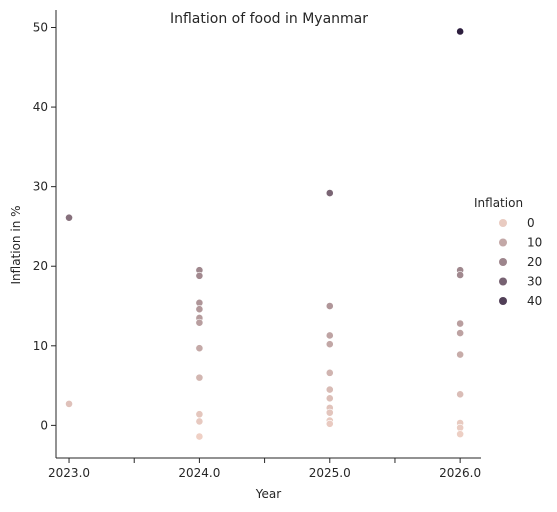 The image size is (557, 512). I want to click on y-tick-label: 30, so click(40, 187).